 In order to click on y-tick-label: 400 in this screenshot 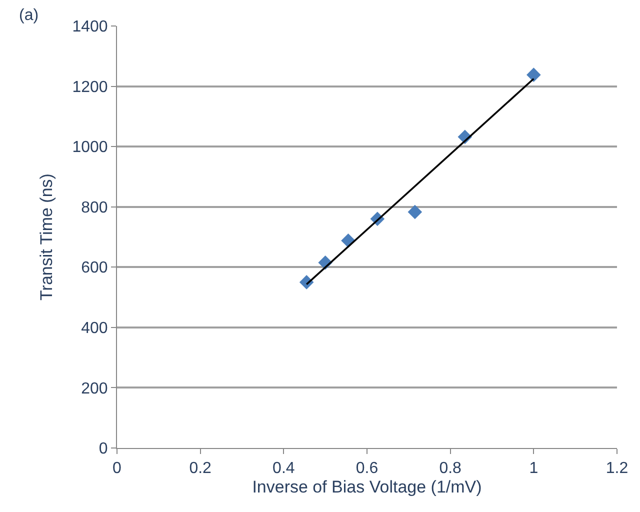, I will do `click(94, 329)`.